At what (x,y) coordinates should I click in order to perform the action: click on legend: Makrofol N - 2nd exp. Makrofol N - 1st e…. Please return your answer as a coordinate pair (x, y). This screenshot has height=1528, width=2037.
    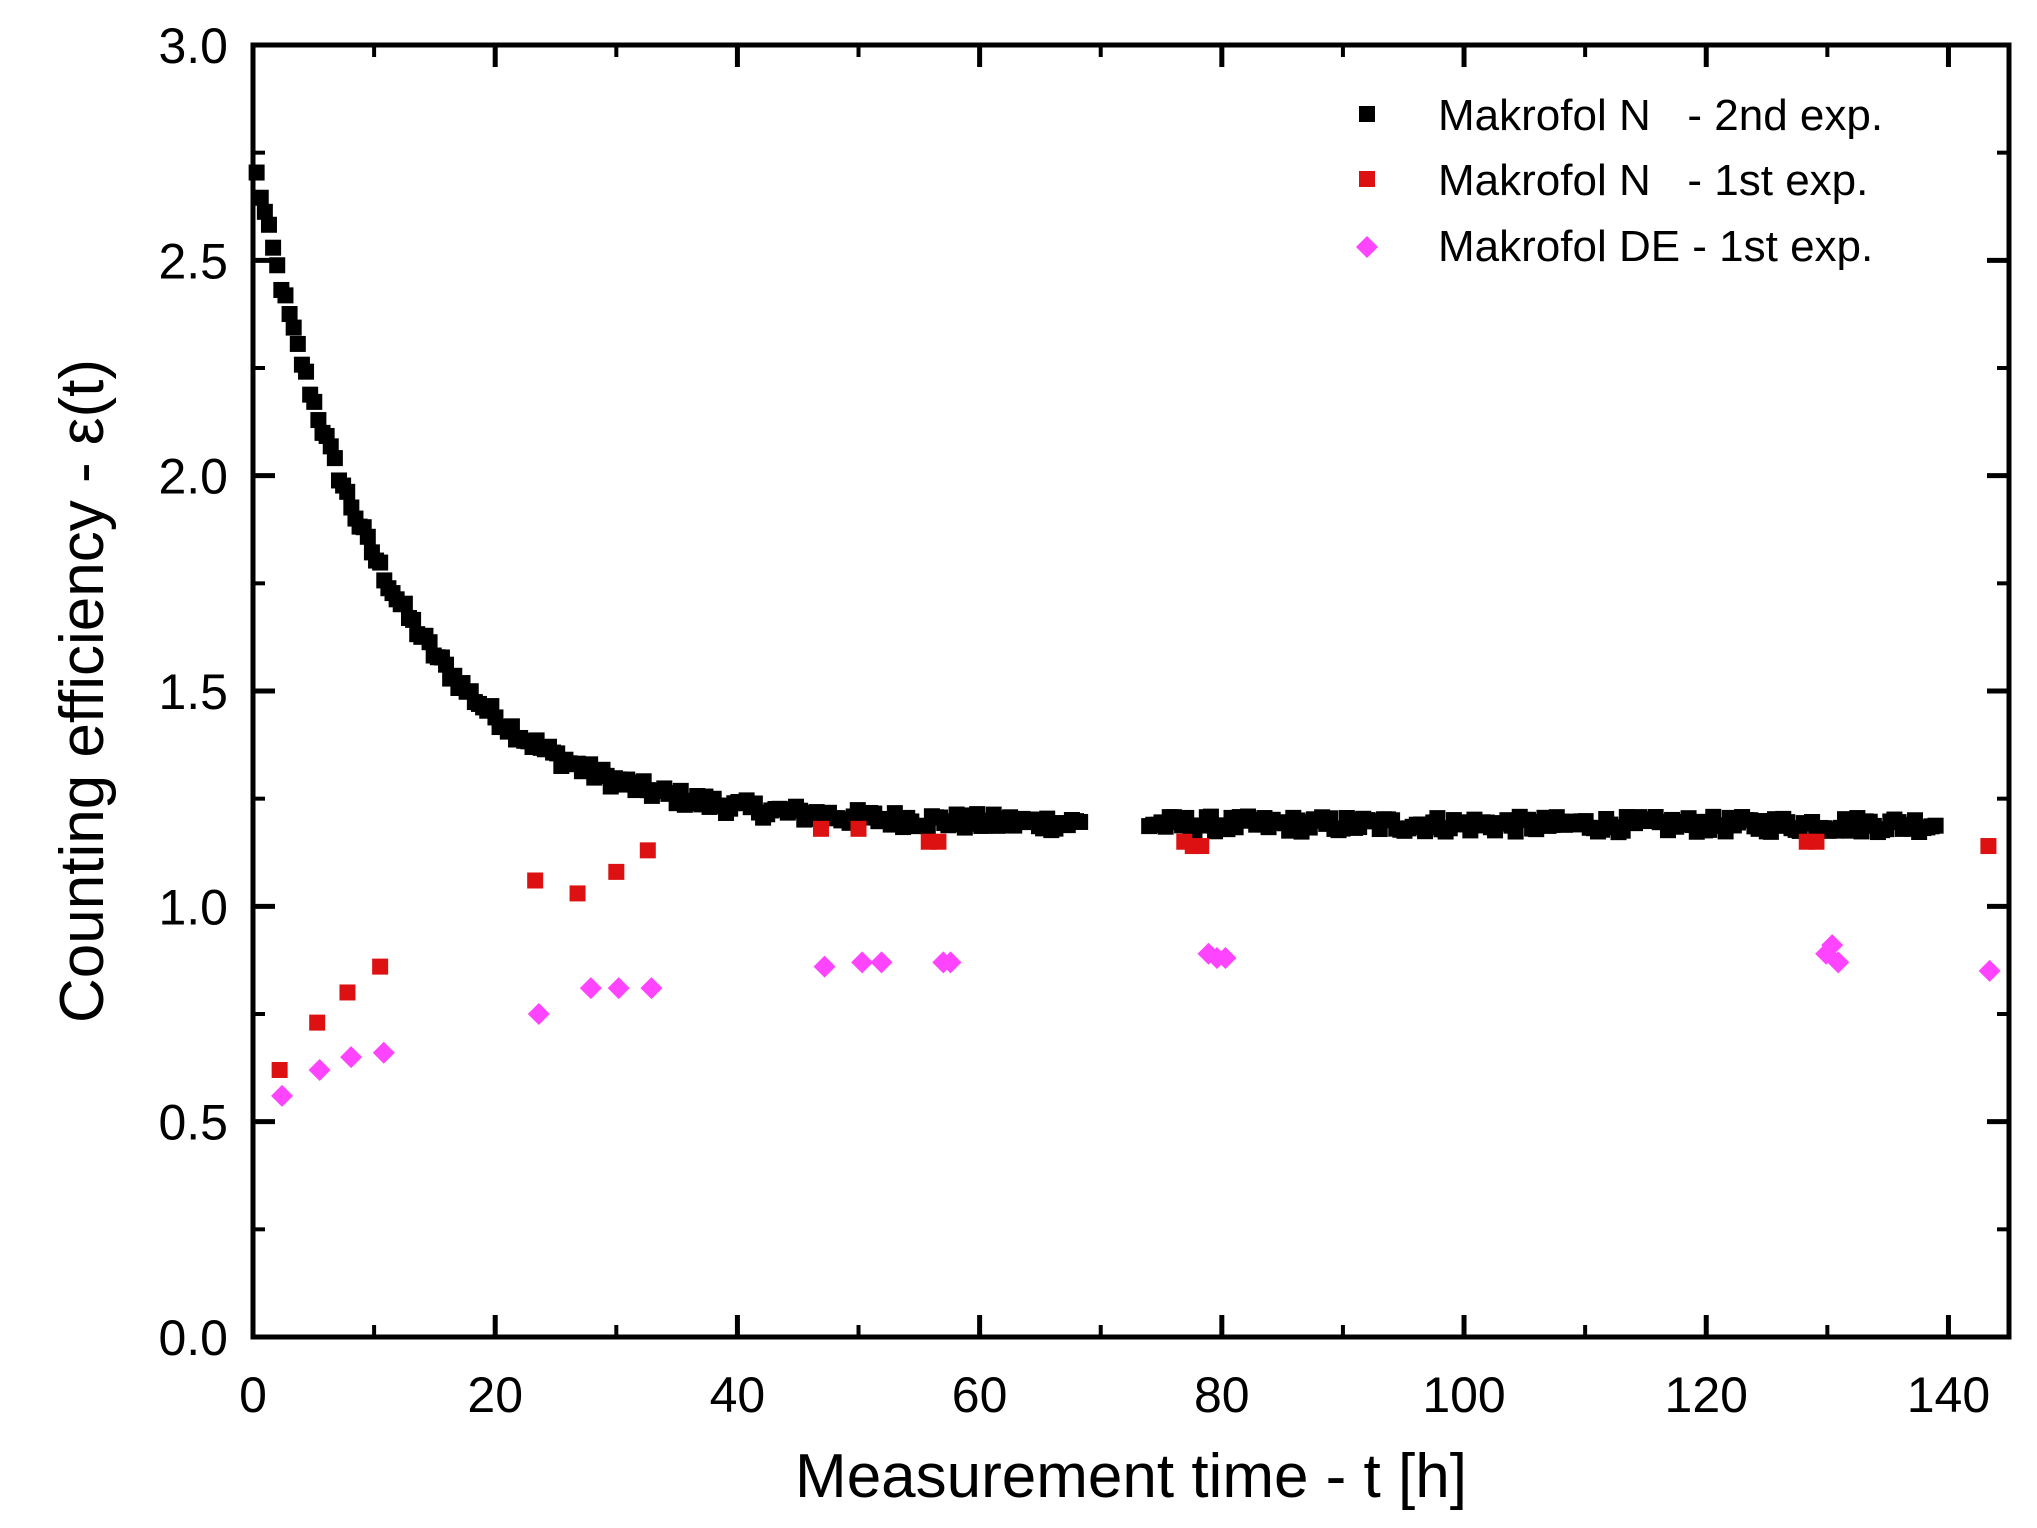
    Looking at the image, I should click on (1619, 181).